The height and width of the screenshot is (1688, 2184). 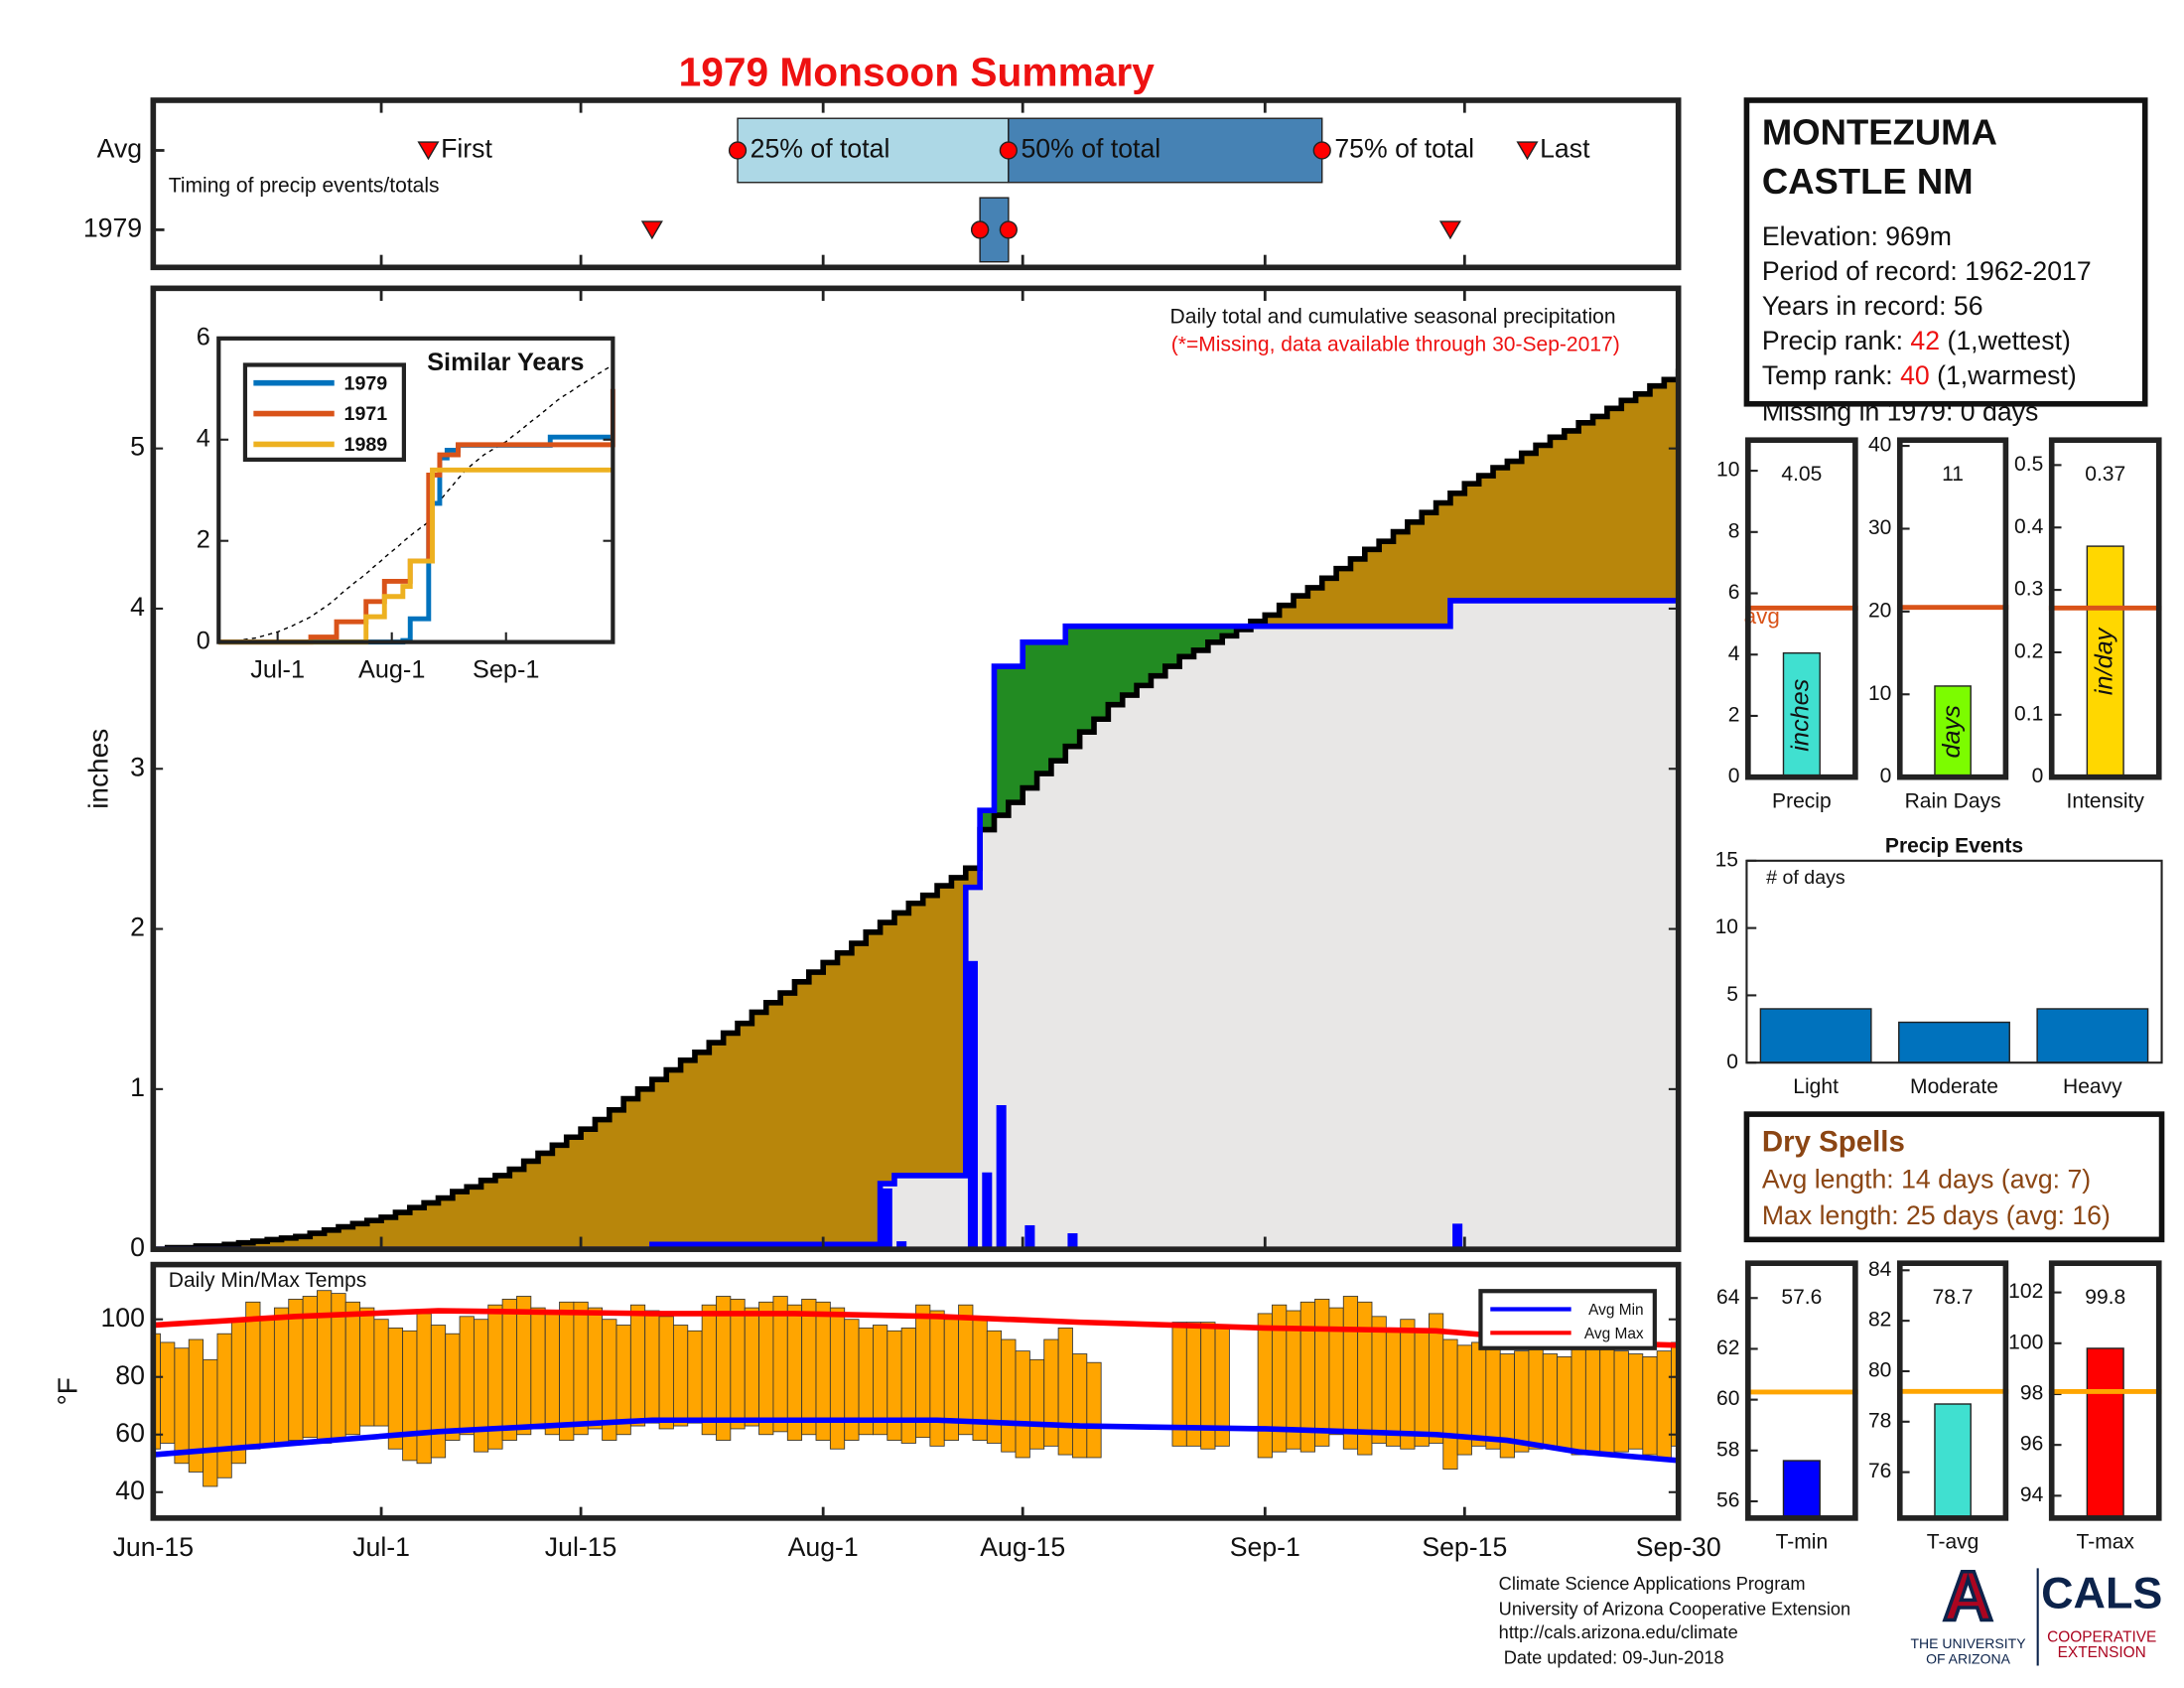 I want to click on chart-title: Precip Events, so click(x=1954, y=845).